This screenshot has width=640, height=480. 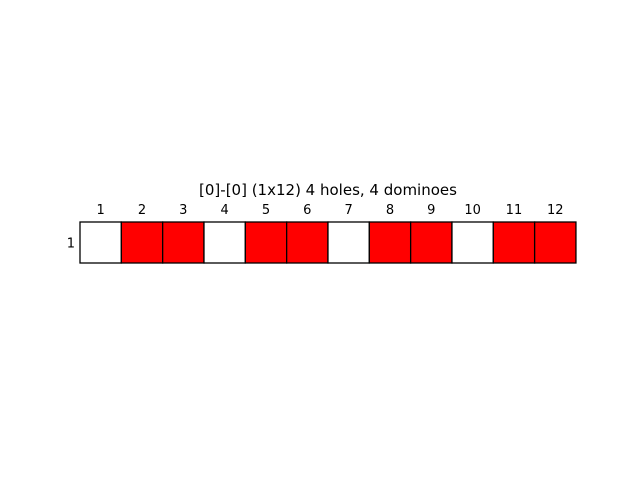 What do you see at coordinates (328, 190) in the screenshot?
I see `figure-title: [0]-[0] (1x12) 4 holes, 4 dominoes` at bounding box center [328, 190].